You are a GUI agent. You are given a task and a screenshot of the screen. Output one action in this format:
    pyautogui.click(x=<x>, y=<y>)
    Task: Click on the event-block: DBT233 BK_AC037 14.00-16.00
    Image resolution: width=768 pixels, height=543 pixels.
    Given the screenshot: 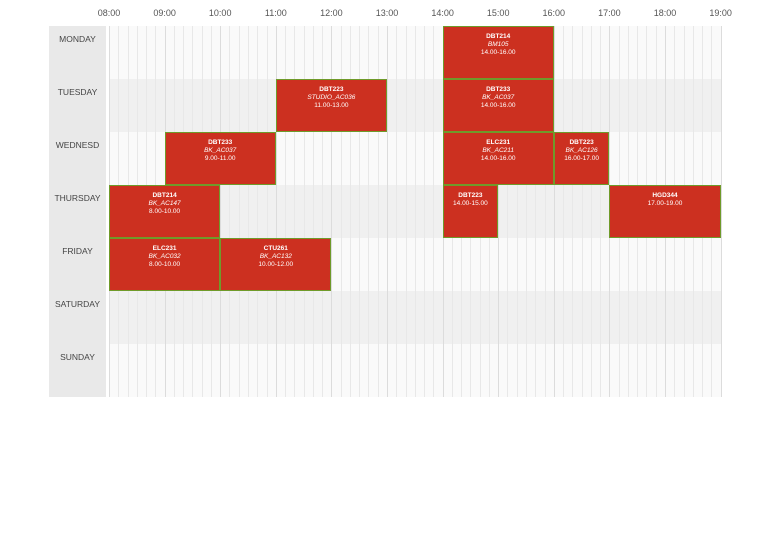 What is the action you would take?
    pyautogui.click(x=498, y=105)
    